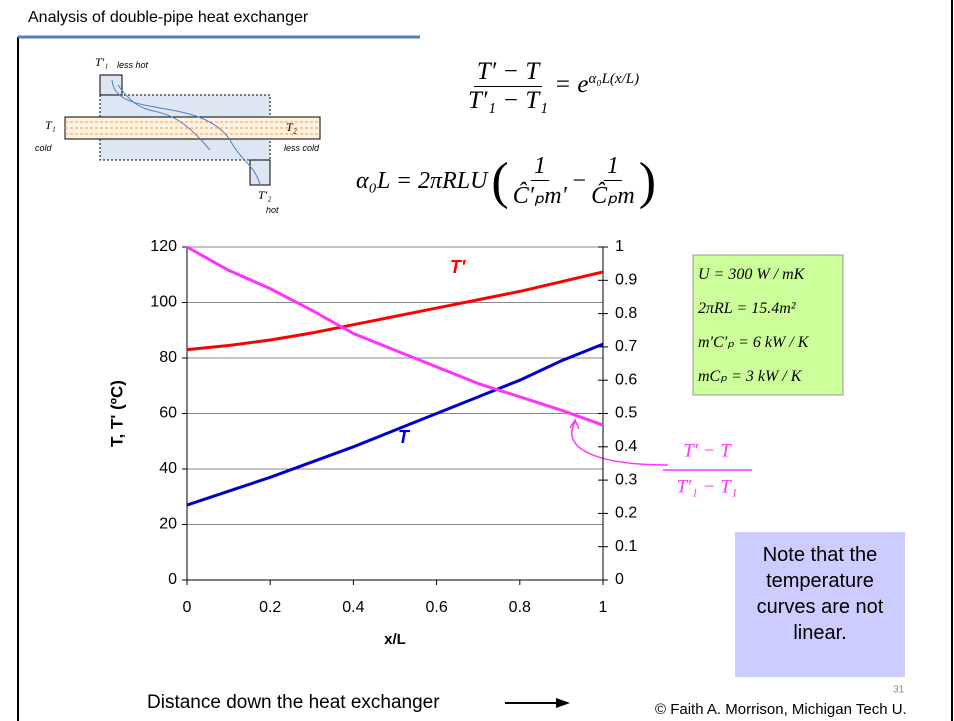 The image size is (954, 721). Describe the element at coordinates (626, 280) in the screenshot. I see `y2-tick-label: 0.9` at that location.